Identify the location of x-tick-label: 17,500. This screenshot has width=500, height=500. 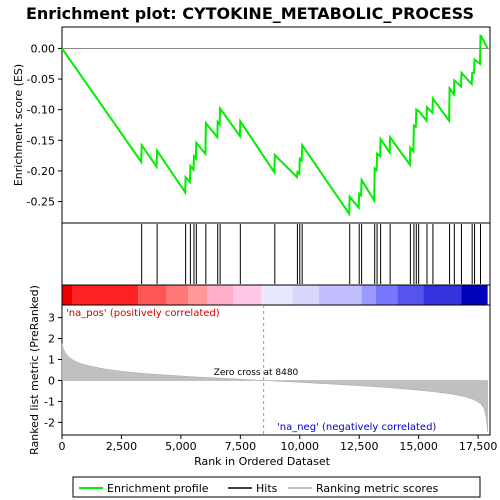
(478, 446).